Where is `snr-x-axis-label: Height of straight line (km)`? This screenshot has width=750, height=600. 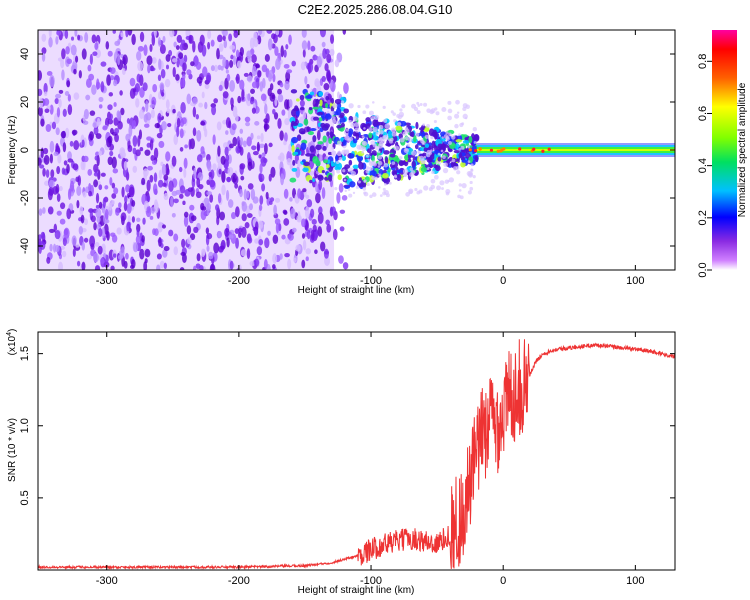 snr-x-axis-label: Height of straight line (km) is located at coordinates (356, 590).